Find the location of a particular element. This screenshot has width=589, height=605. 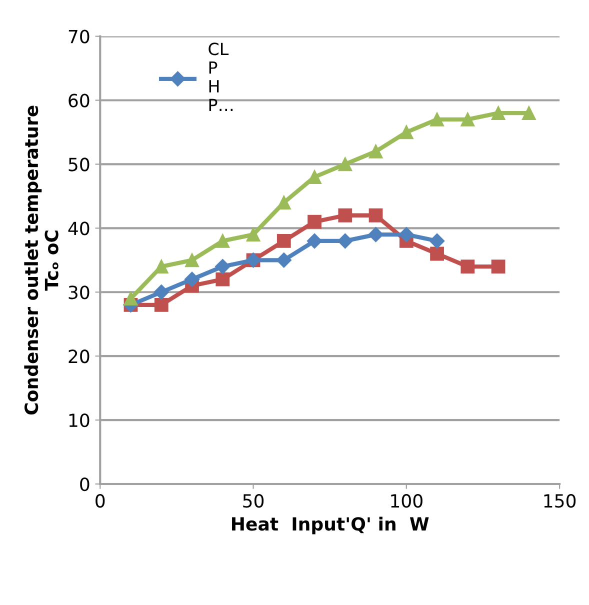

x-tick-label: 100 is located at coordinates (406, 501).